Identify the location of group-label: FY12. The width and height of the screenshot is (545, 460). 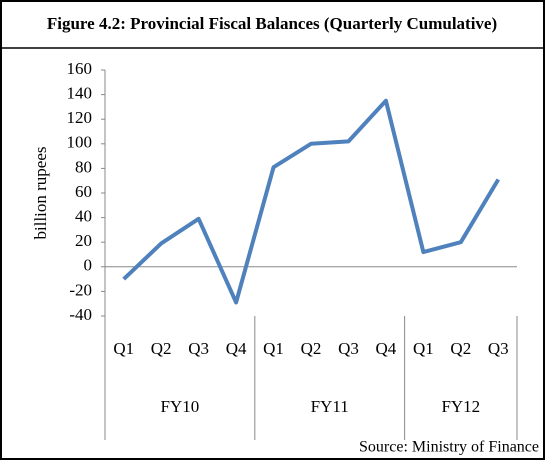
(460, 406).